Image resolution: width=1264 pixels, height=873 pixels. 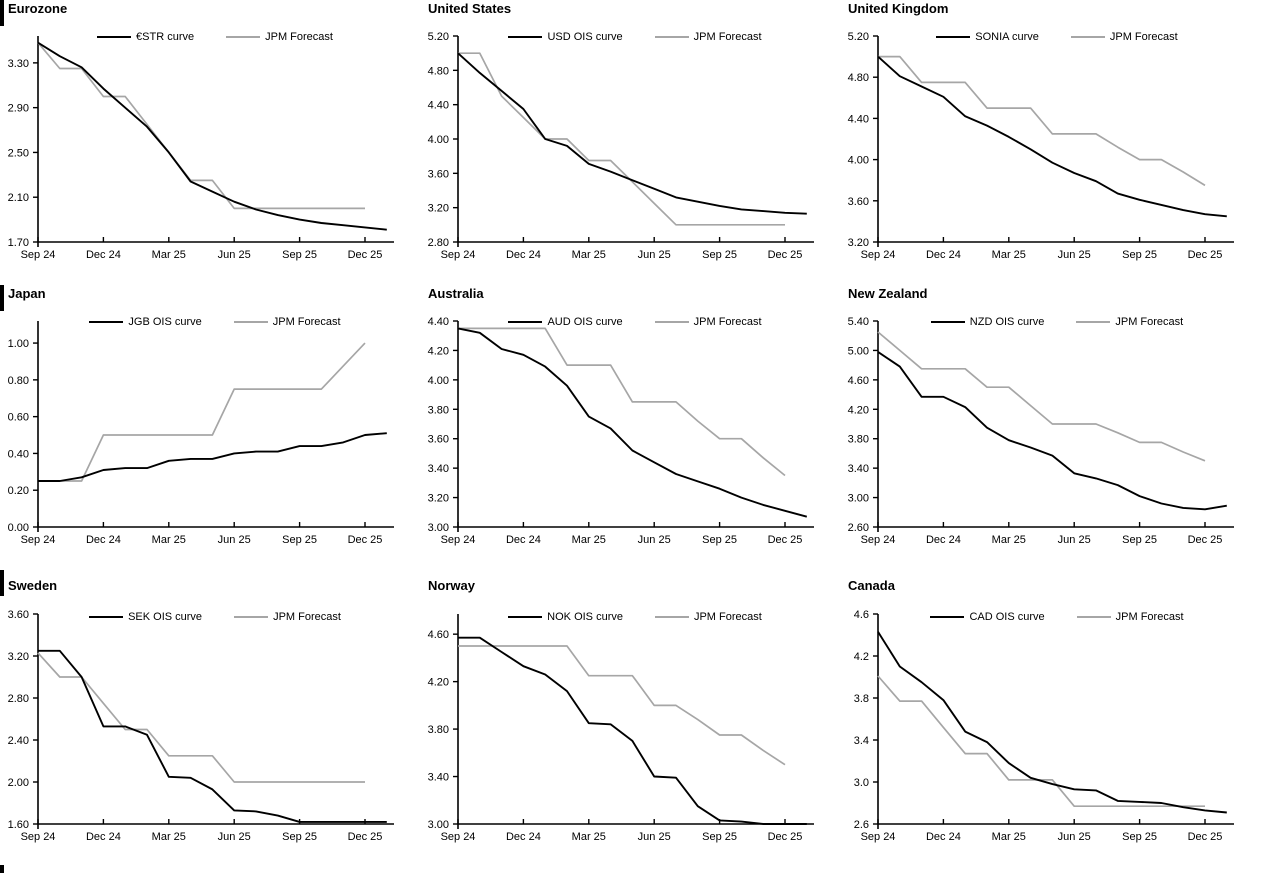 I want to click on y-tick-label: 2.6, so click(x=861, y=825).